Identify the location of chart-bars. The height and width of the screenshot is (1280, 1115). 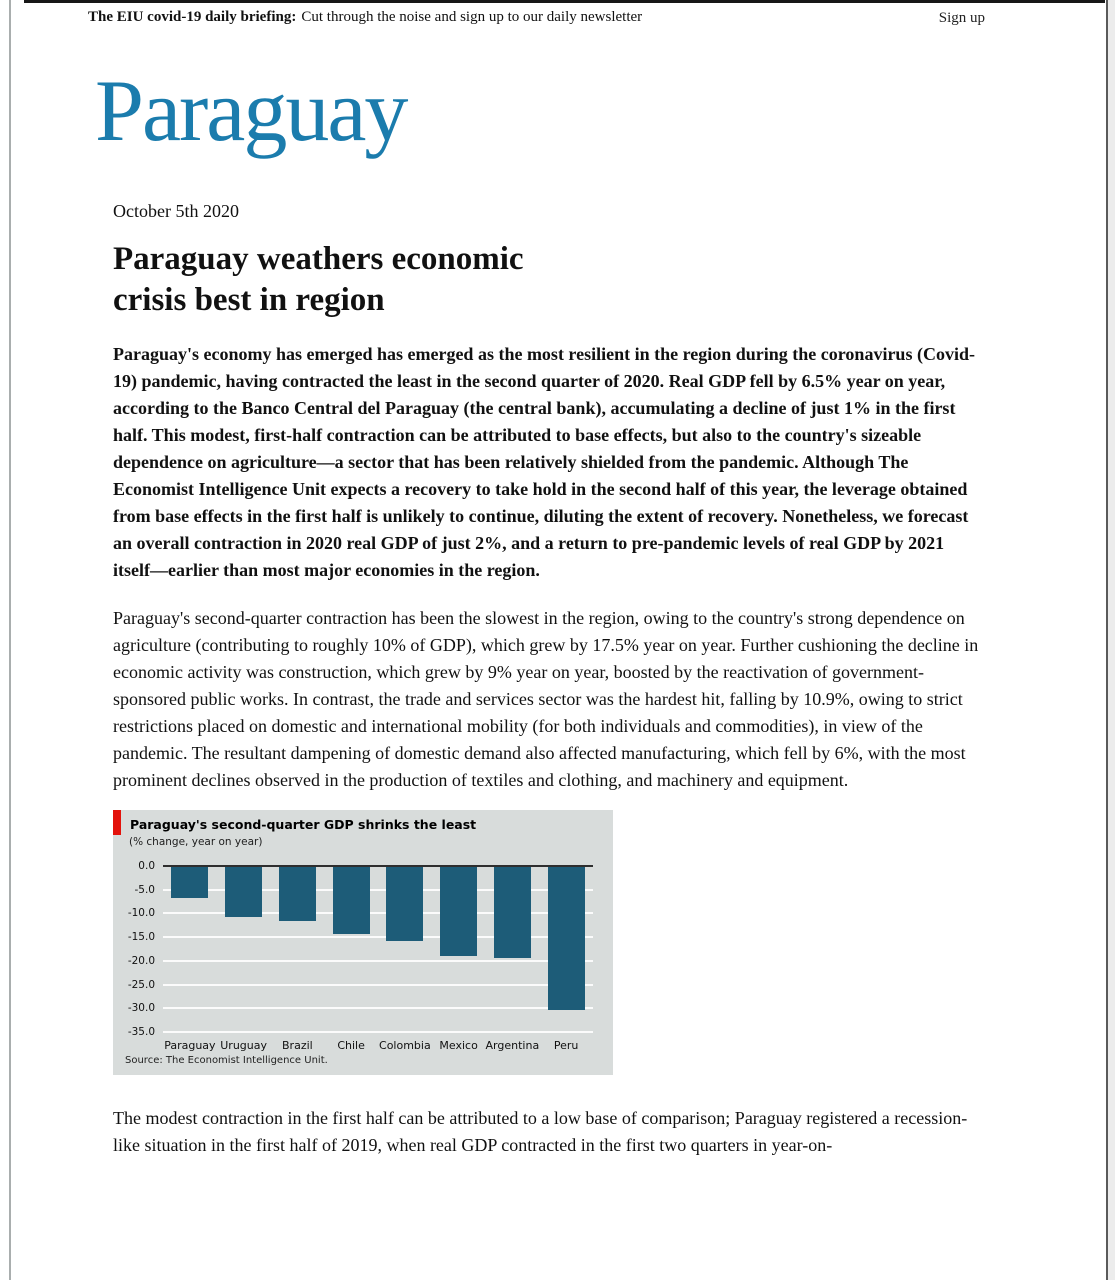
(378, 950).